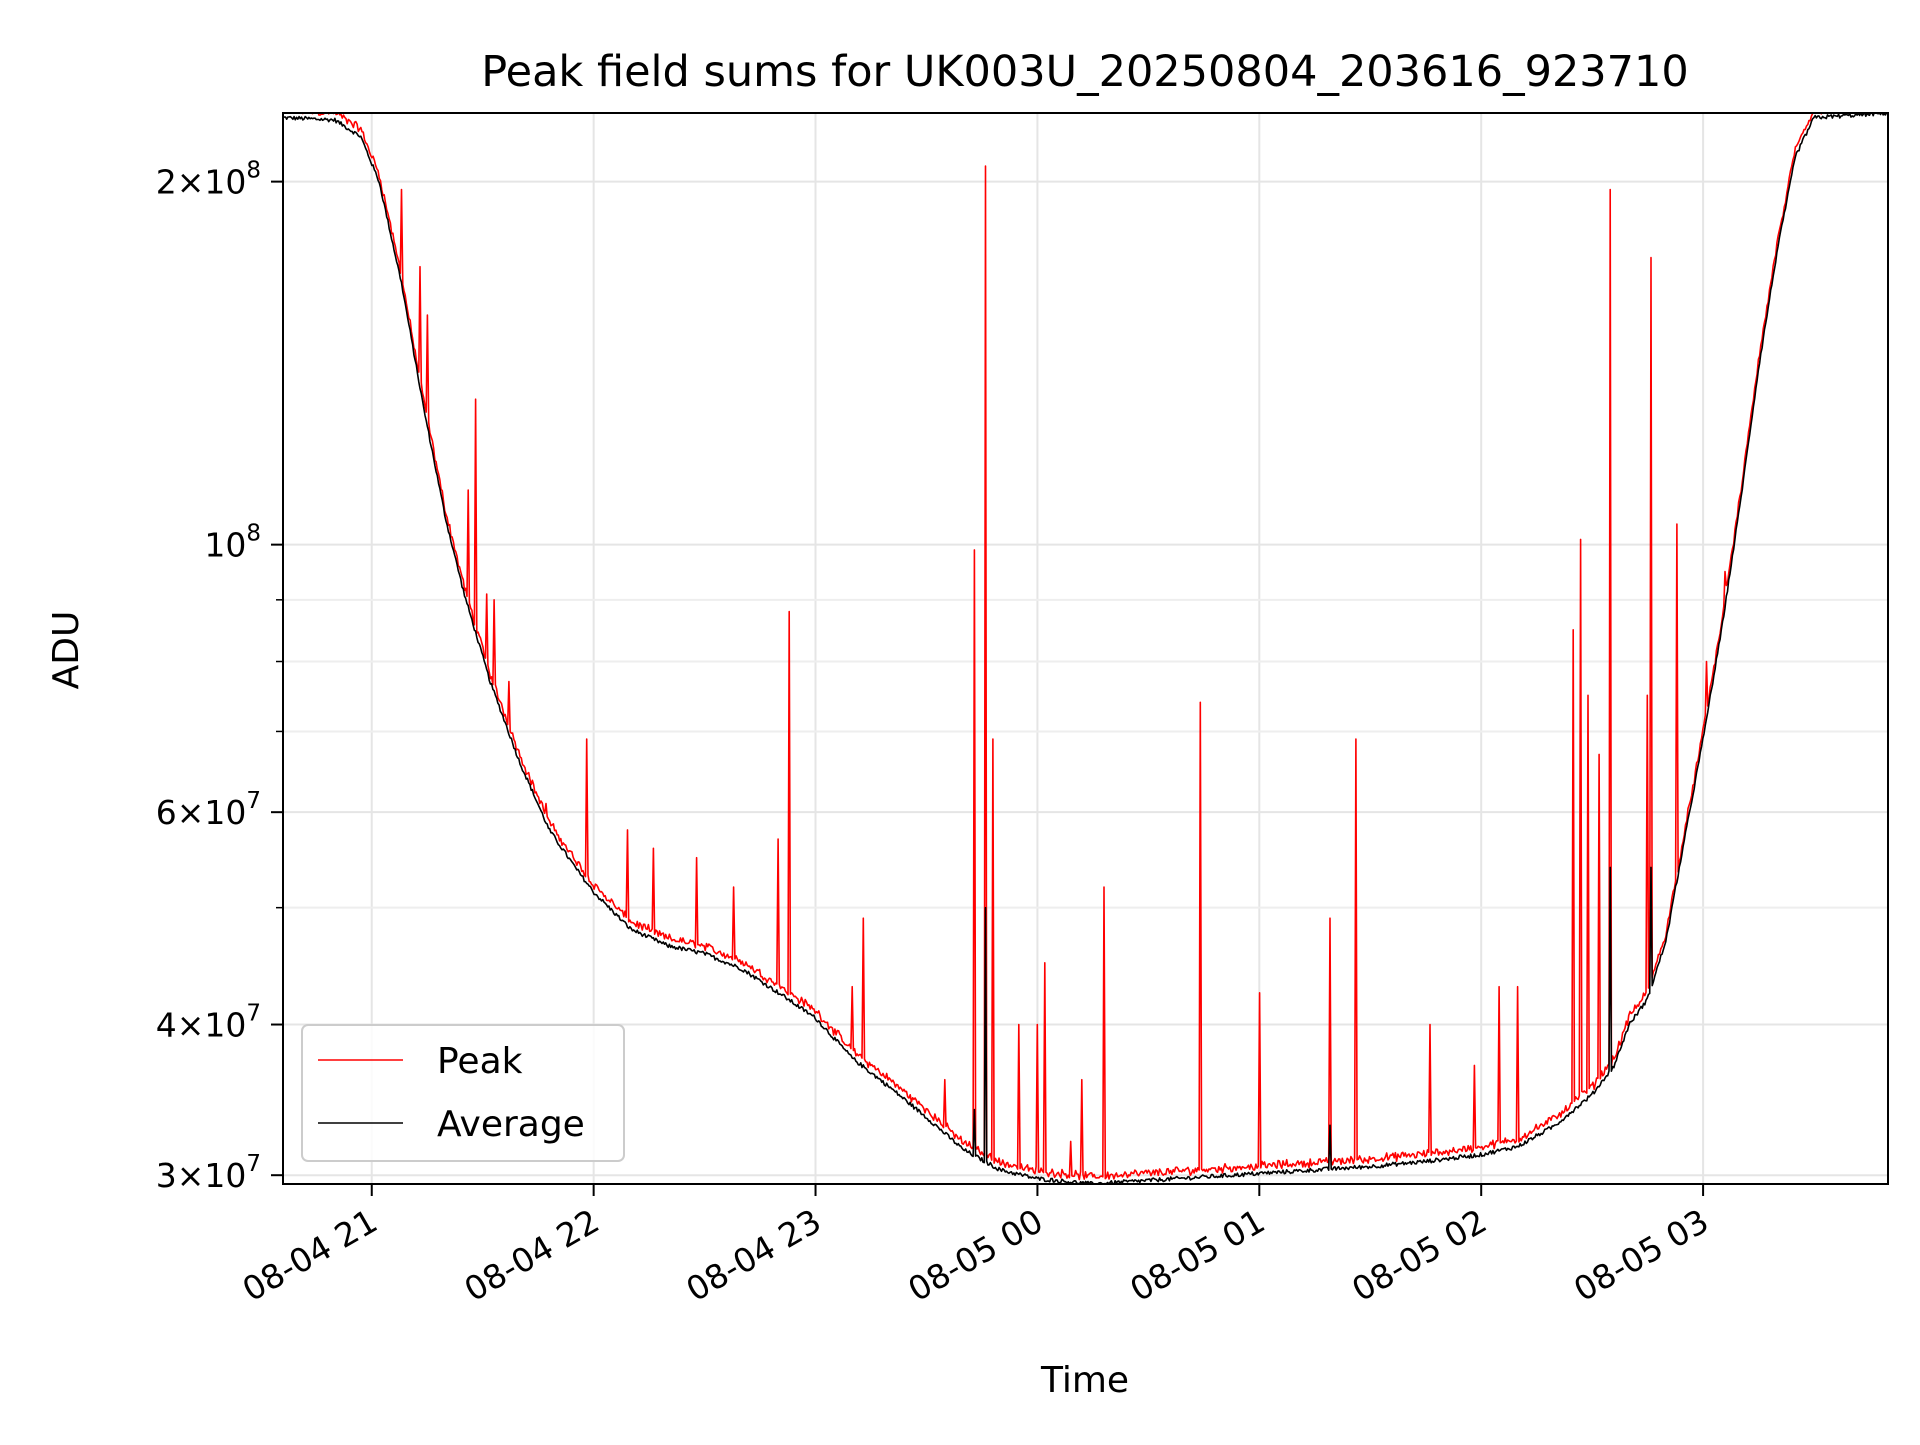 The image size is (1920, 1445). I want to click on legend-box, so click(463, 1093).